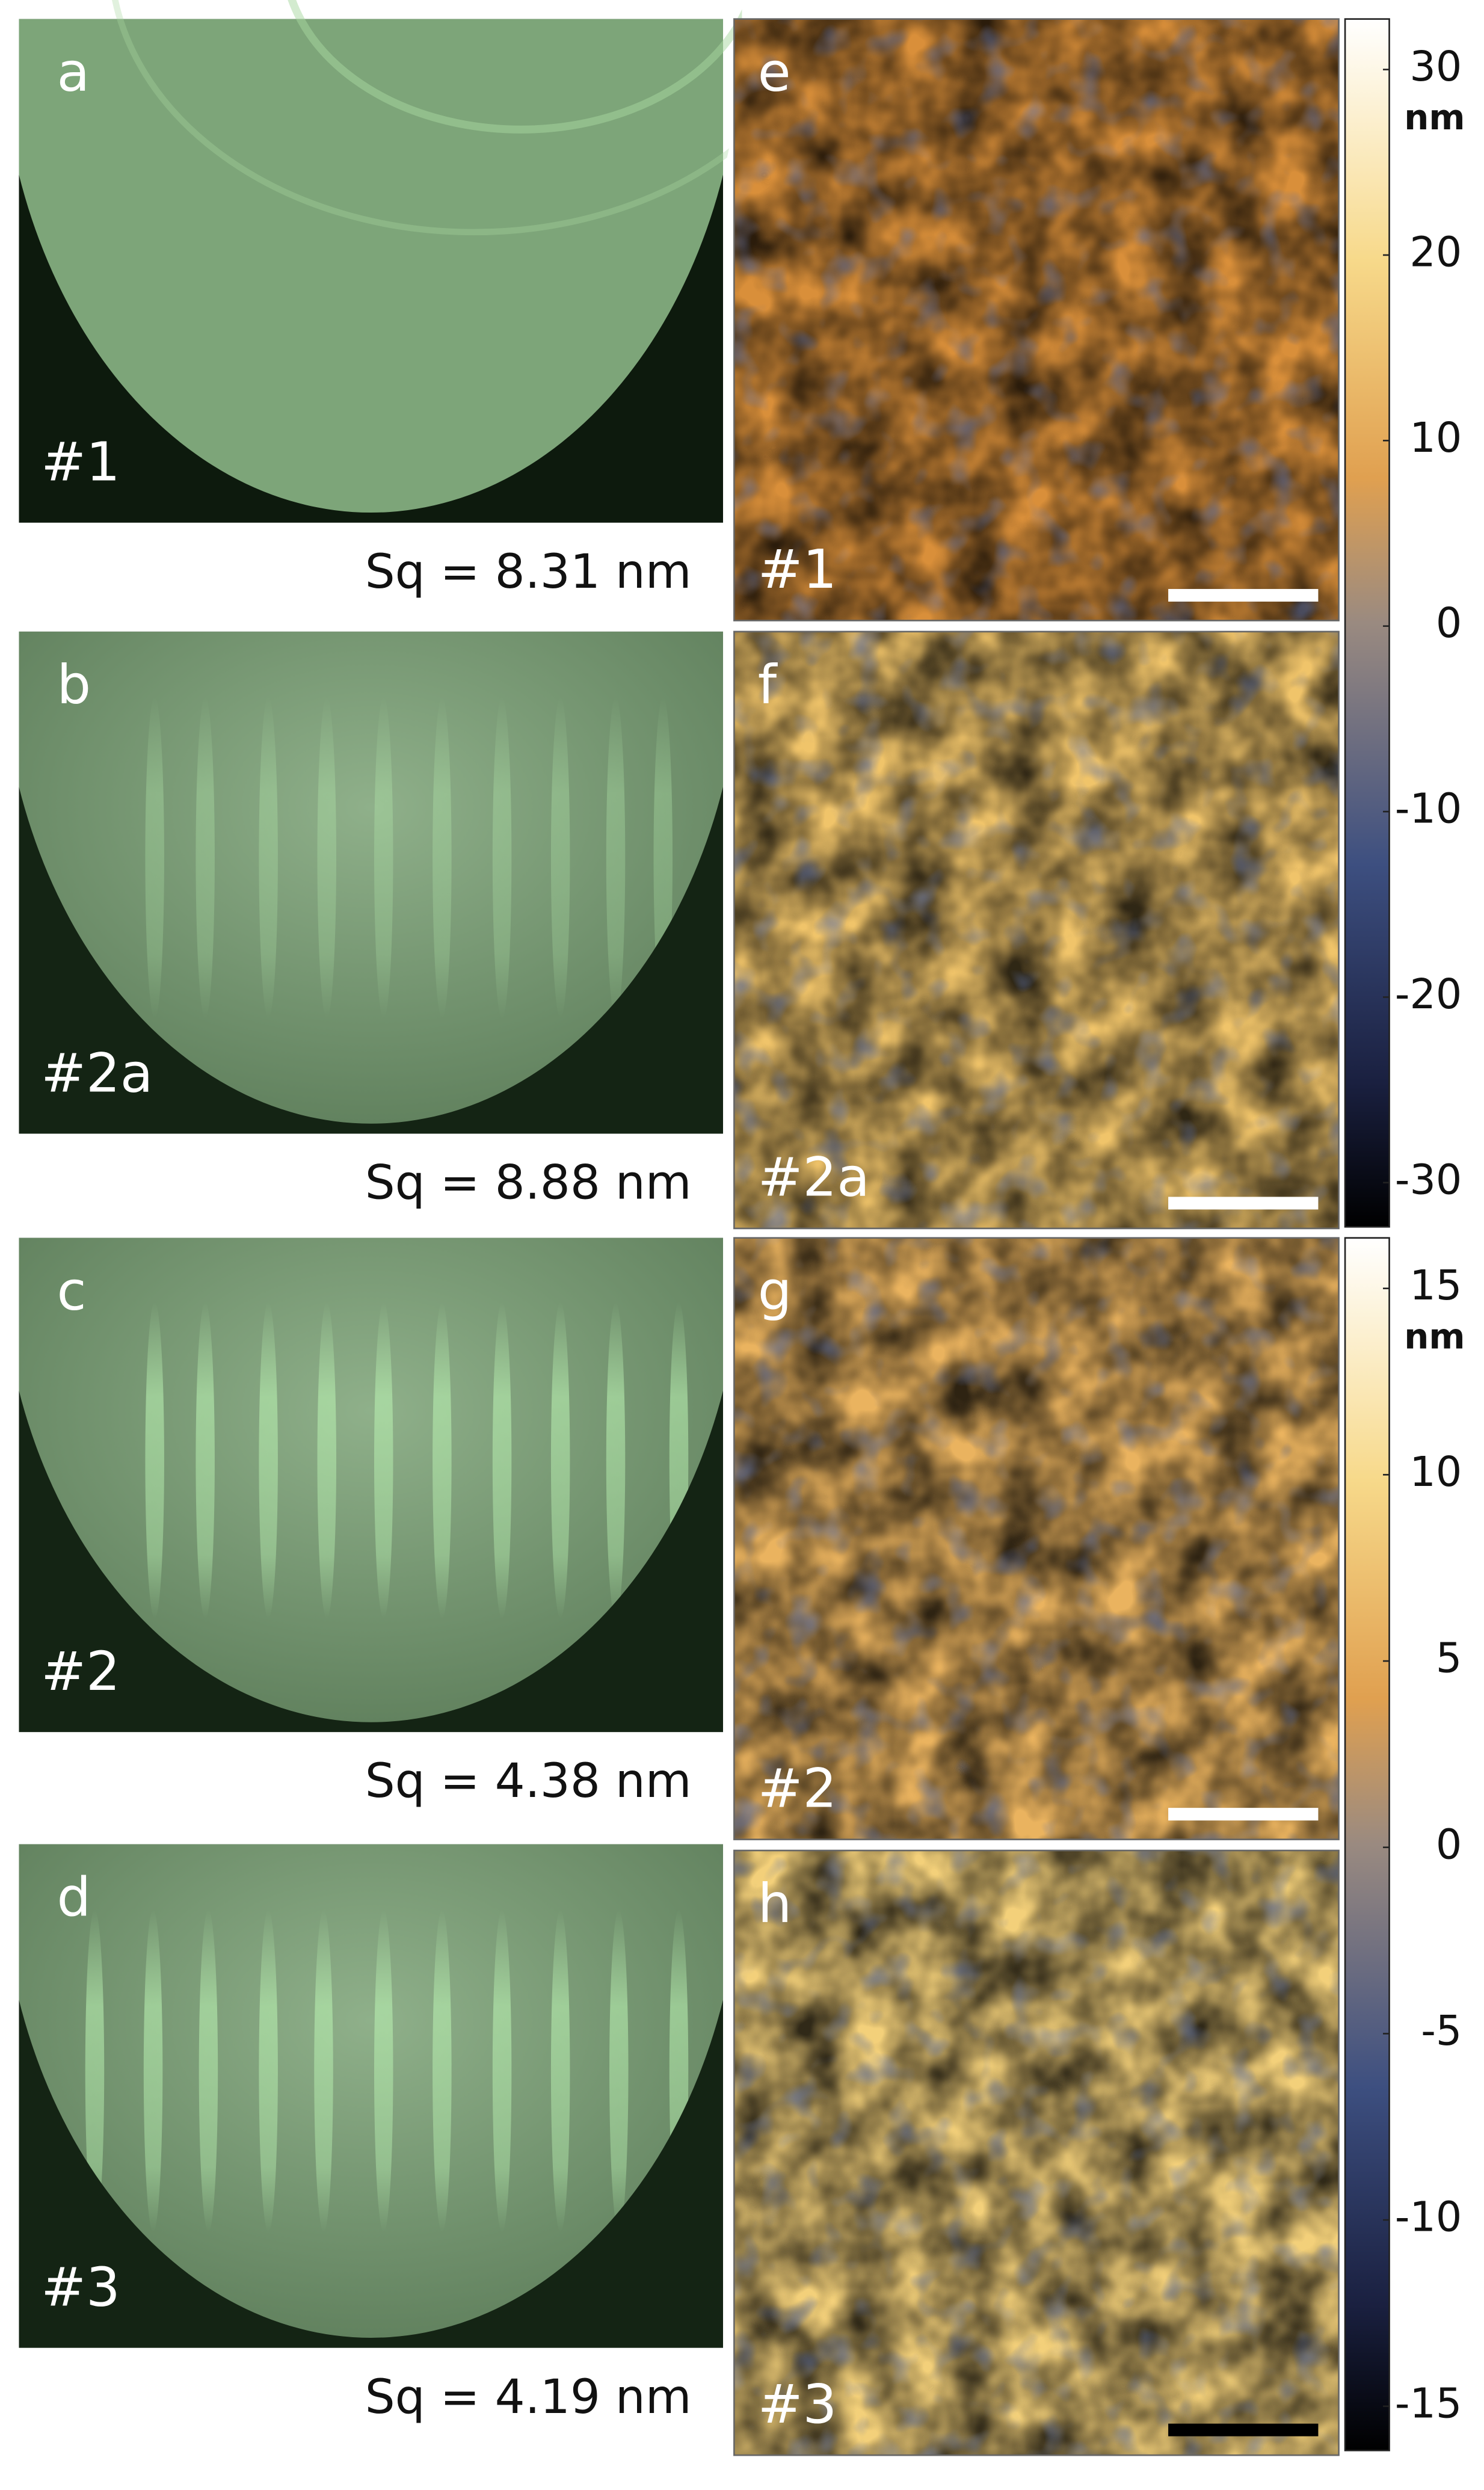  Describe the element at coordinates (1435, 1286) in the screenshot. I see `colorbar-tick-label: 15` at that location.